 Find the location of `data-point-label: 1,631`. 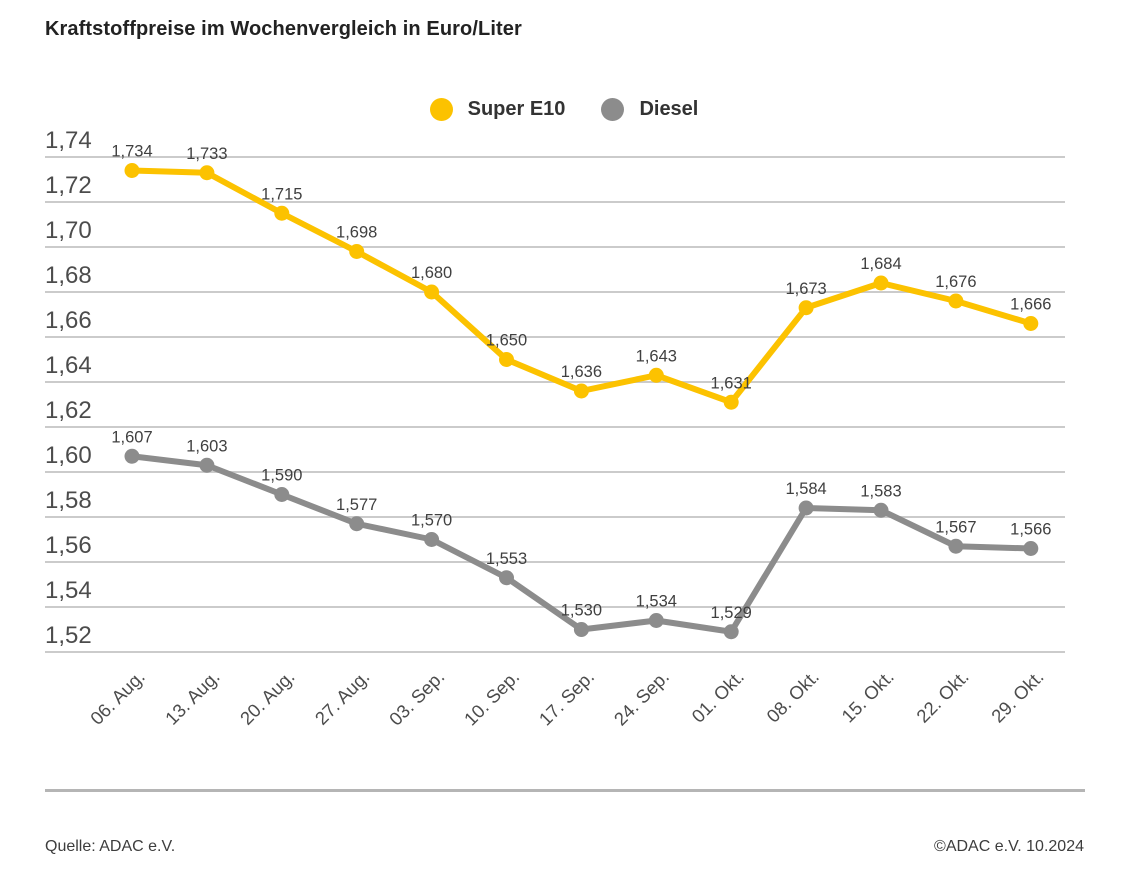

data-point-label: 1,631 is located at coordinates (731, 383).